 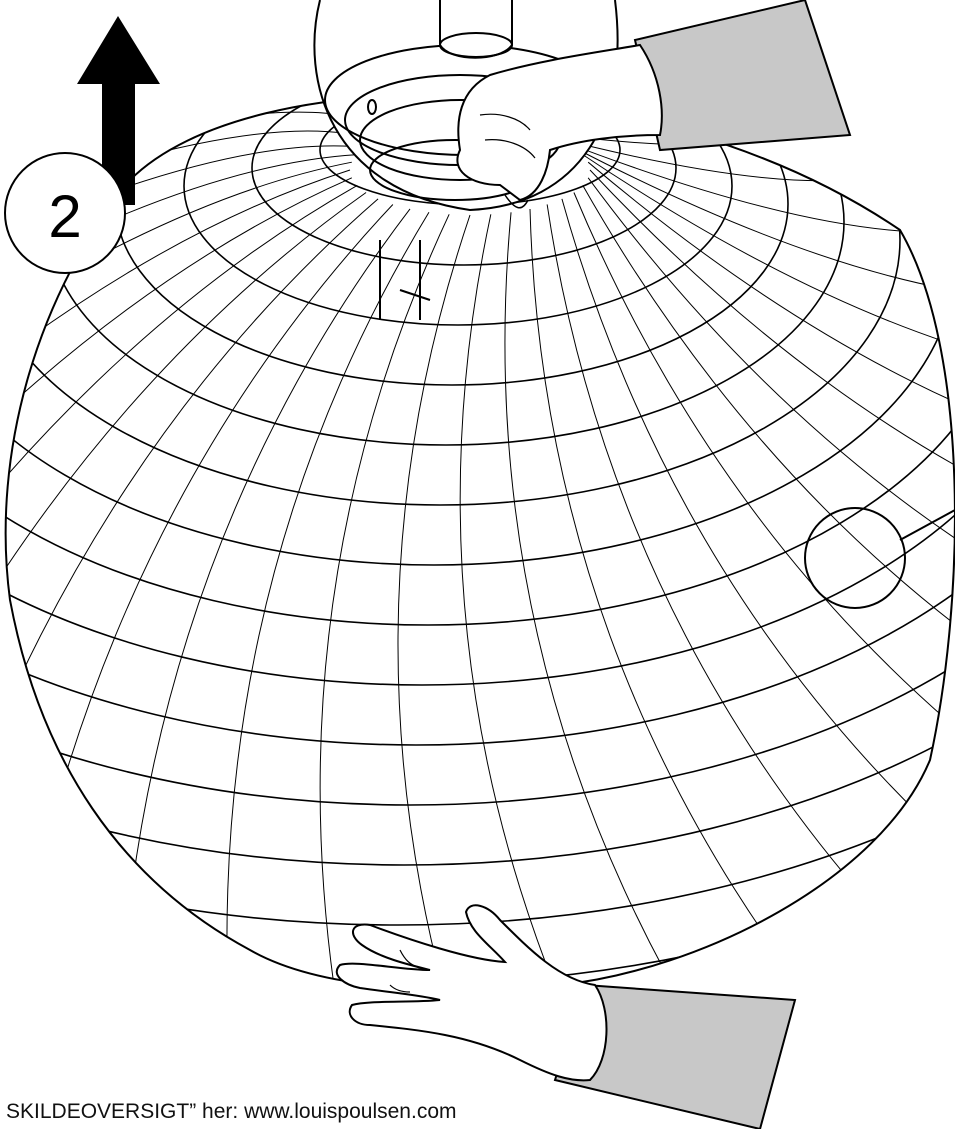 I want to click on up-arrow-icon, so click(x=118, y=110).